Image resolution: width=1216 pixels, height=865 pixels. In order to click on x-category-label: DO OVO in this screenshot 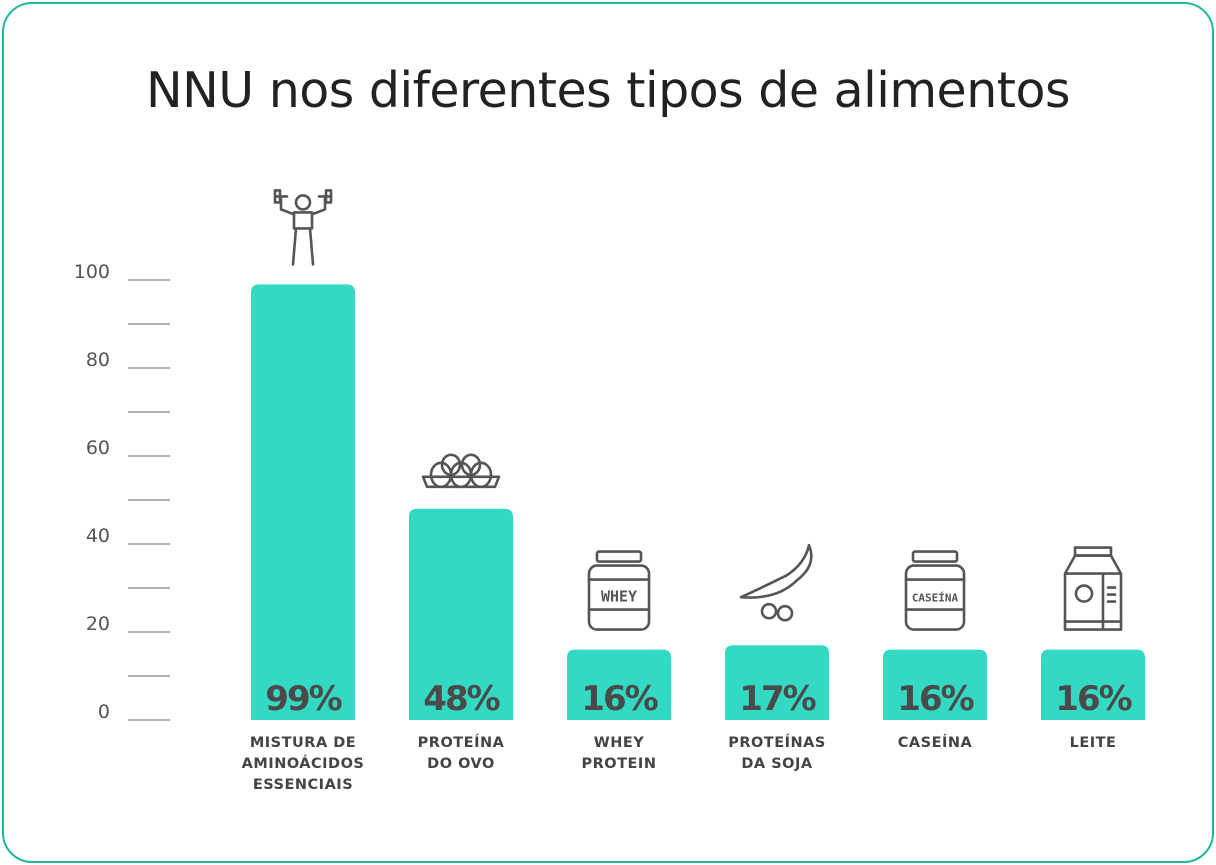, I will do `click(461, 764)`.